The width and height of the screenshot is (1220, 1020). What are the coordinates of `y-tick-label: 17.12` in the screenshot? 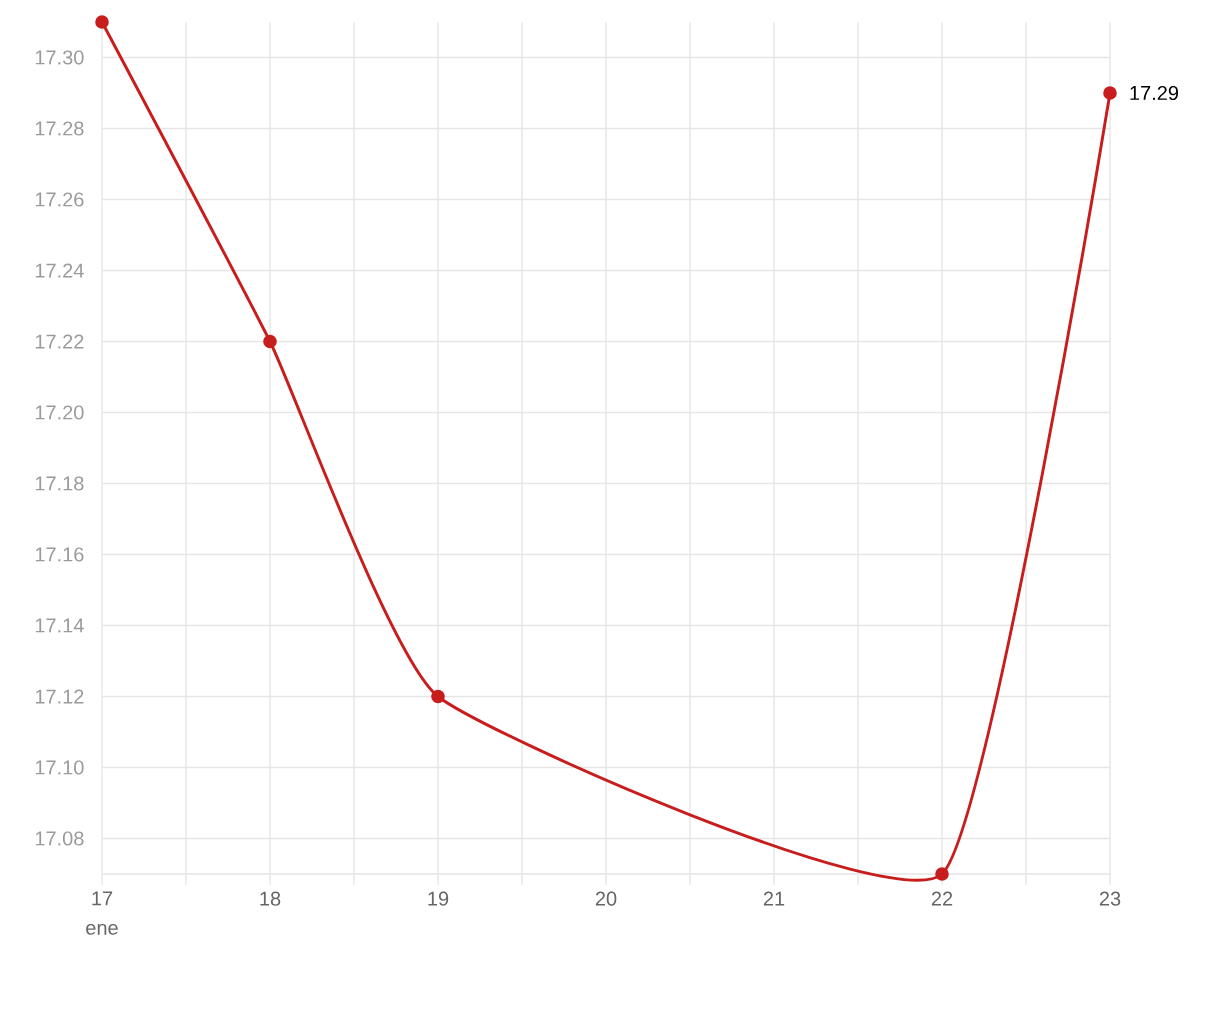 It's located at (59, 696).